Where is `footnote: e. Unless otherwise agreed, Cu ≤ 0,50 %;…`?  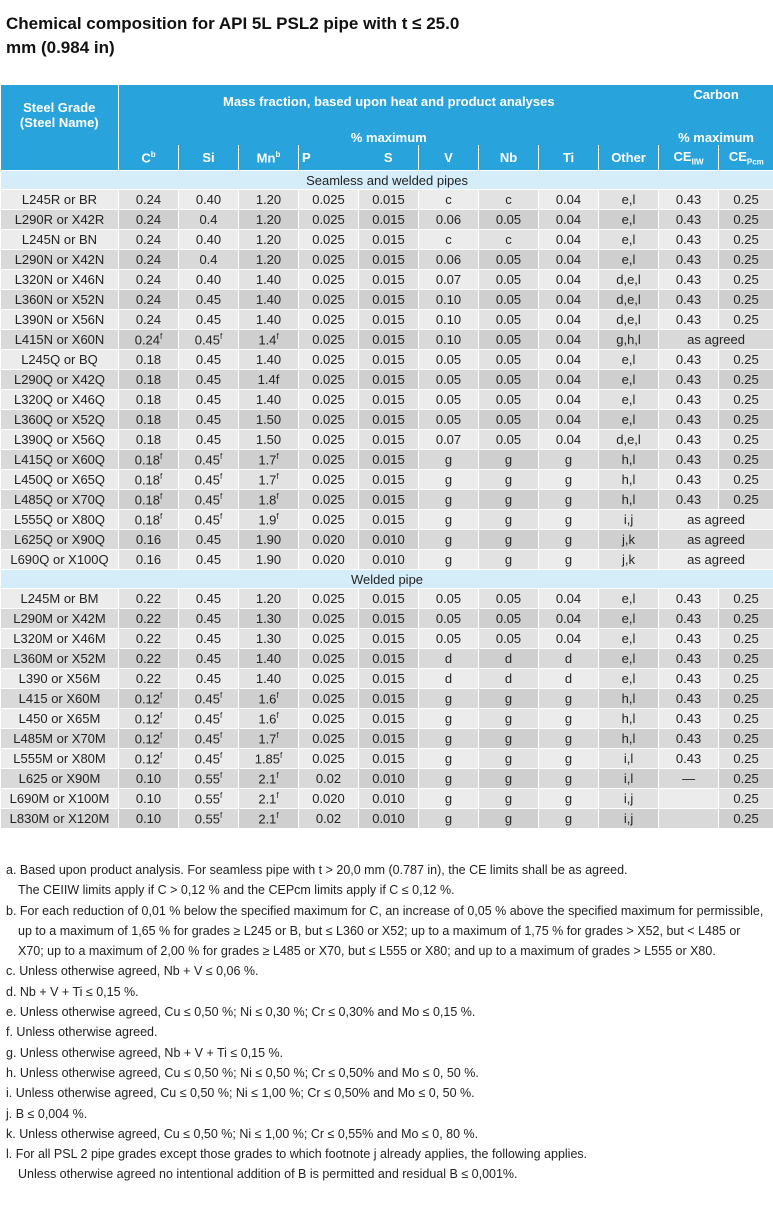
footnote: e. Unless otherwise agreed, Cu ≤ 0,50 %;… is located at coordinates (241, 1012).